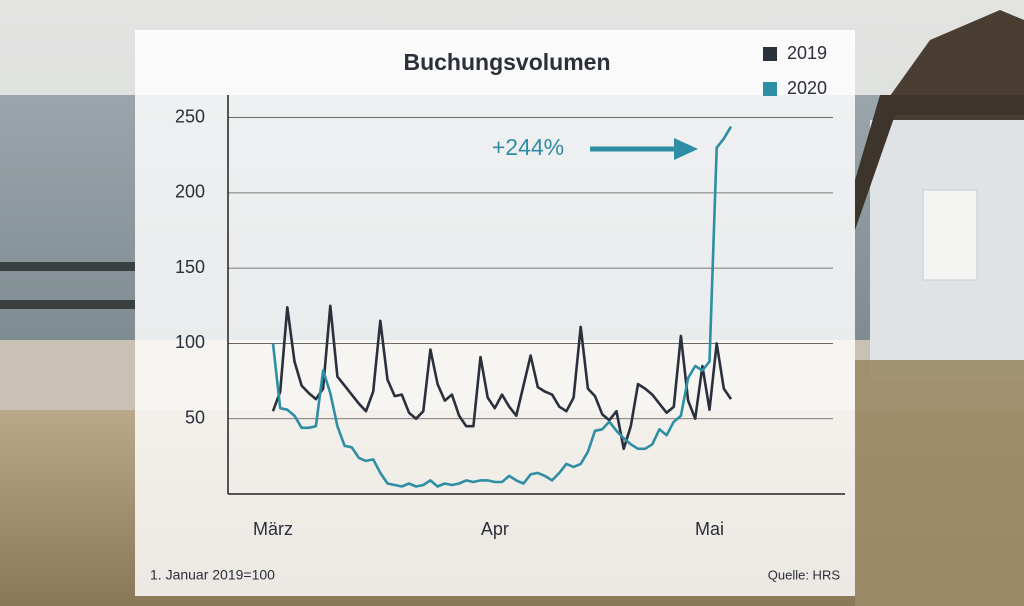  I want to click on legend-label: 2019, so click(807, 53).